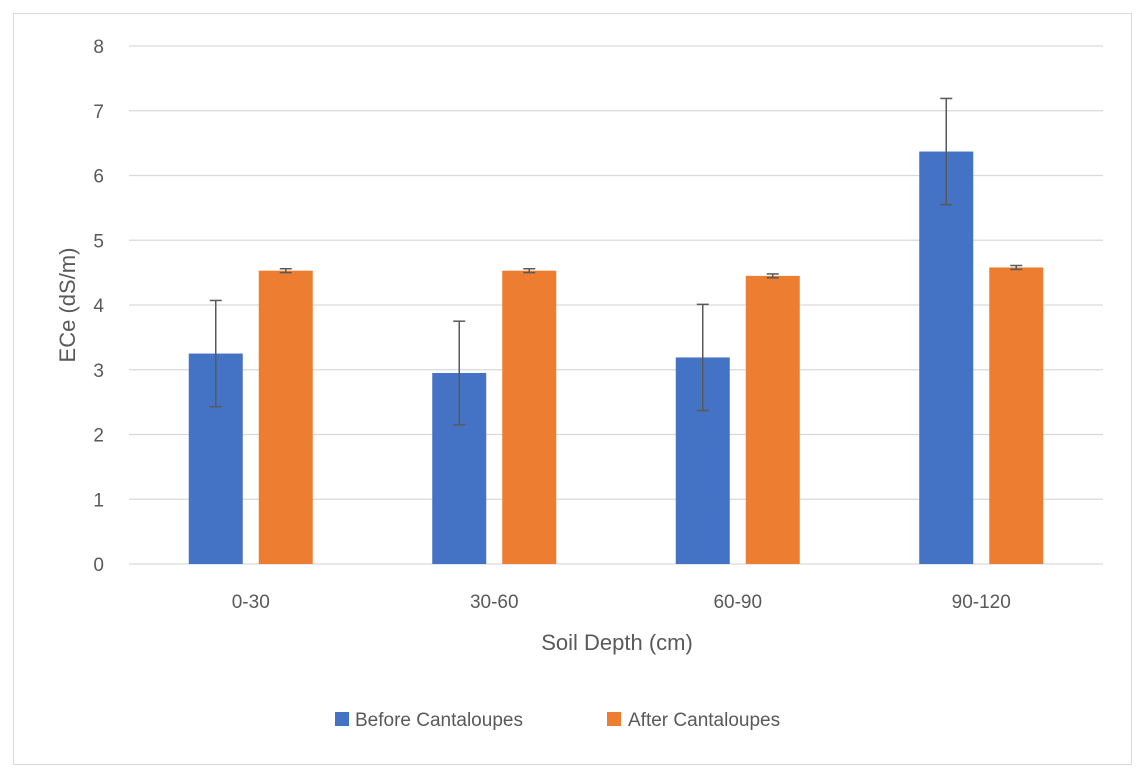  I want to click on legend: Before Cantaloupes After Cantaloupes, so click(557, 720).